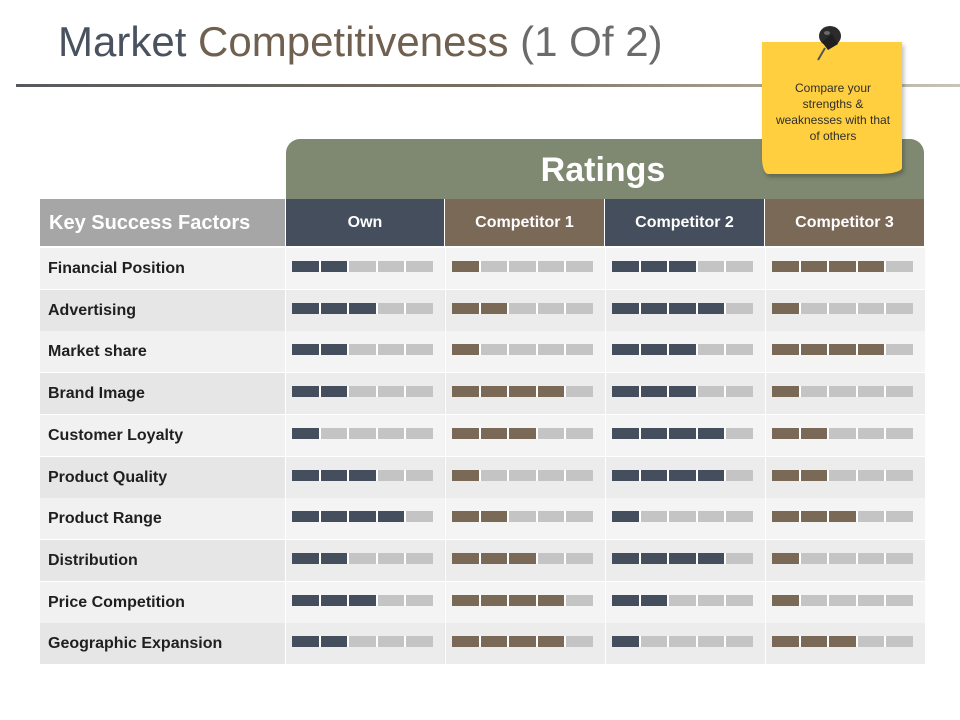 The width and height of the screenshot is (960, 720). Describe the element at coordinates (829, 43) in the screenshot. I see `pushpin-icon` at that location.